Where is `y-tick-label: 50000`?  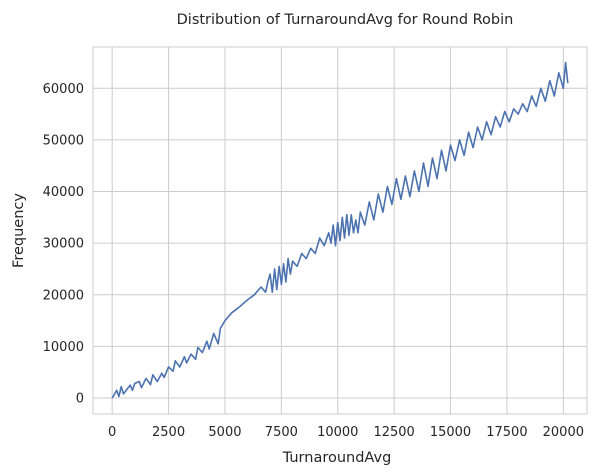
y-tick-label: 50000 is located at coordinates (63, 140).